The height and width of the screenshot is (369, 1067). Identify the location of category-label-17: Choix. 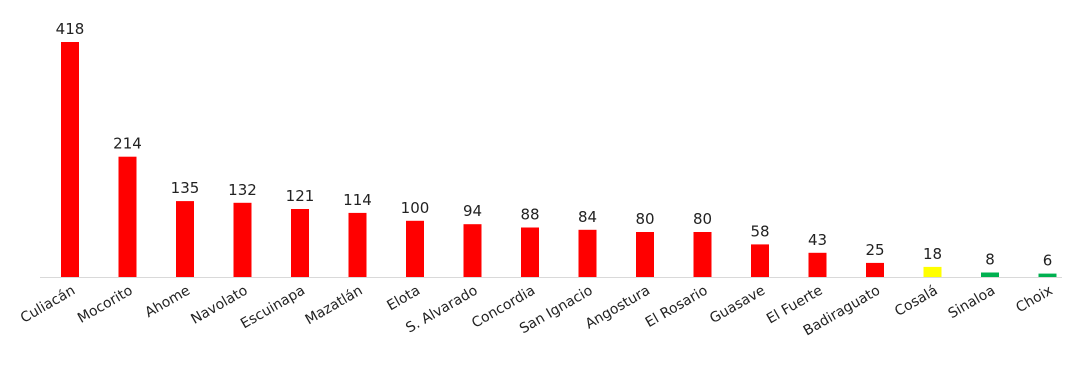
(1034, 300).